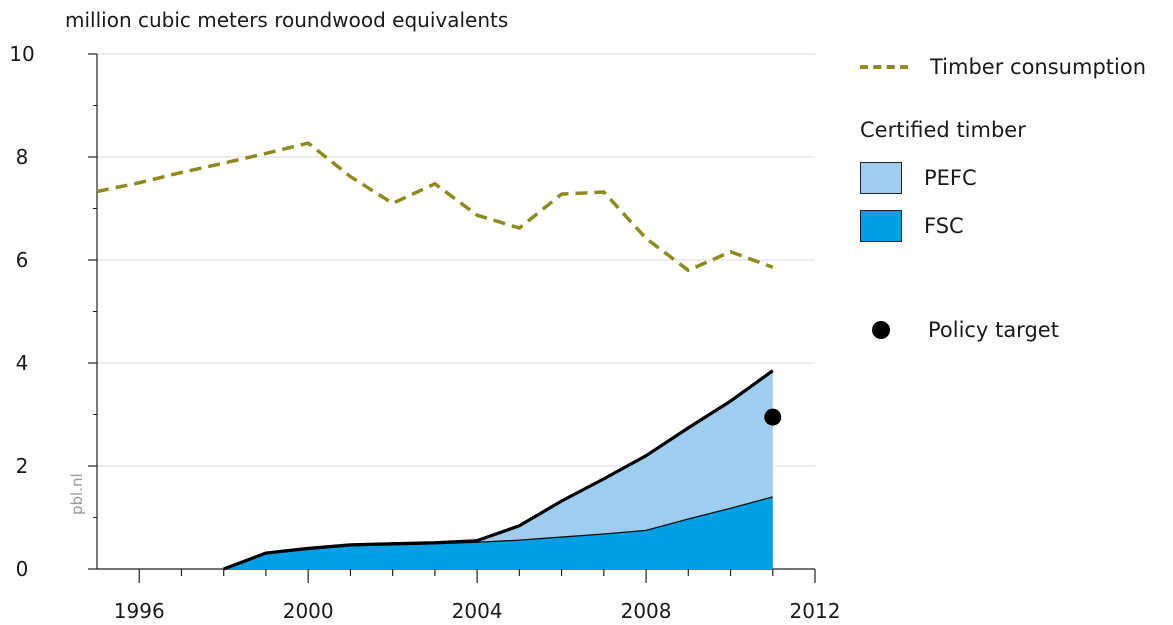 The height and width of the screenshot is (625, 1173). What do you see at coordinates (918, 178) in the screenshot?
I see `legend-item-pefc: PEFC` at bounding box center [918, 178].